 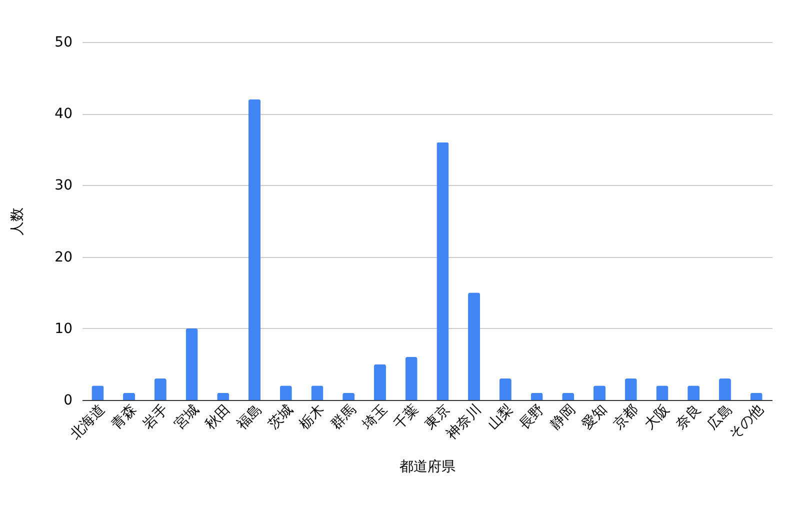 I want to click on x-tick-label: 奈良, so click(x=688, y=417).